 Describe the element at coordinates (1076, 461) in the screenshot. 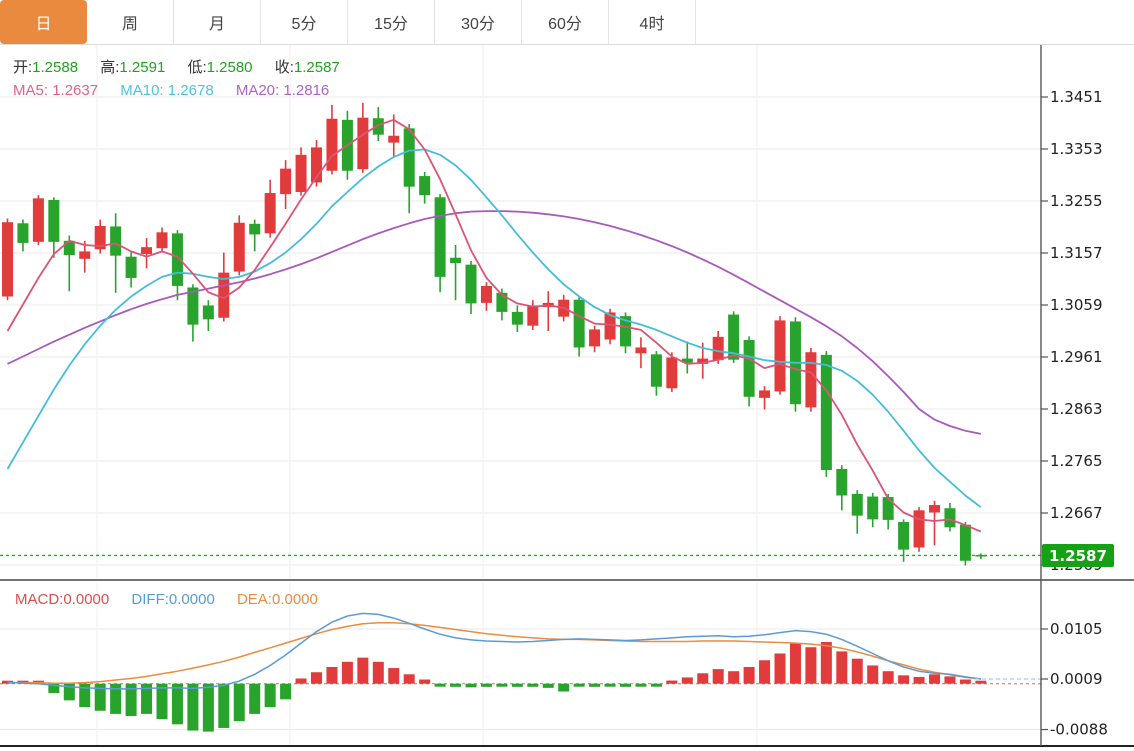

I see `price-tick-label: 1.2765` at that location.